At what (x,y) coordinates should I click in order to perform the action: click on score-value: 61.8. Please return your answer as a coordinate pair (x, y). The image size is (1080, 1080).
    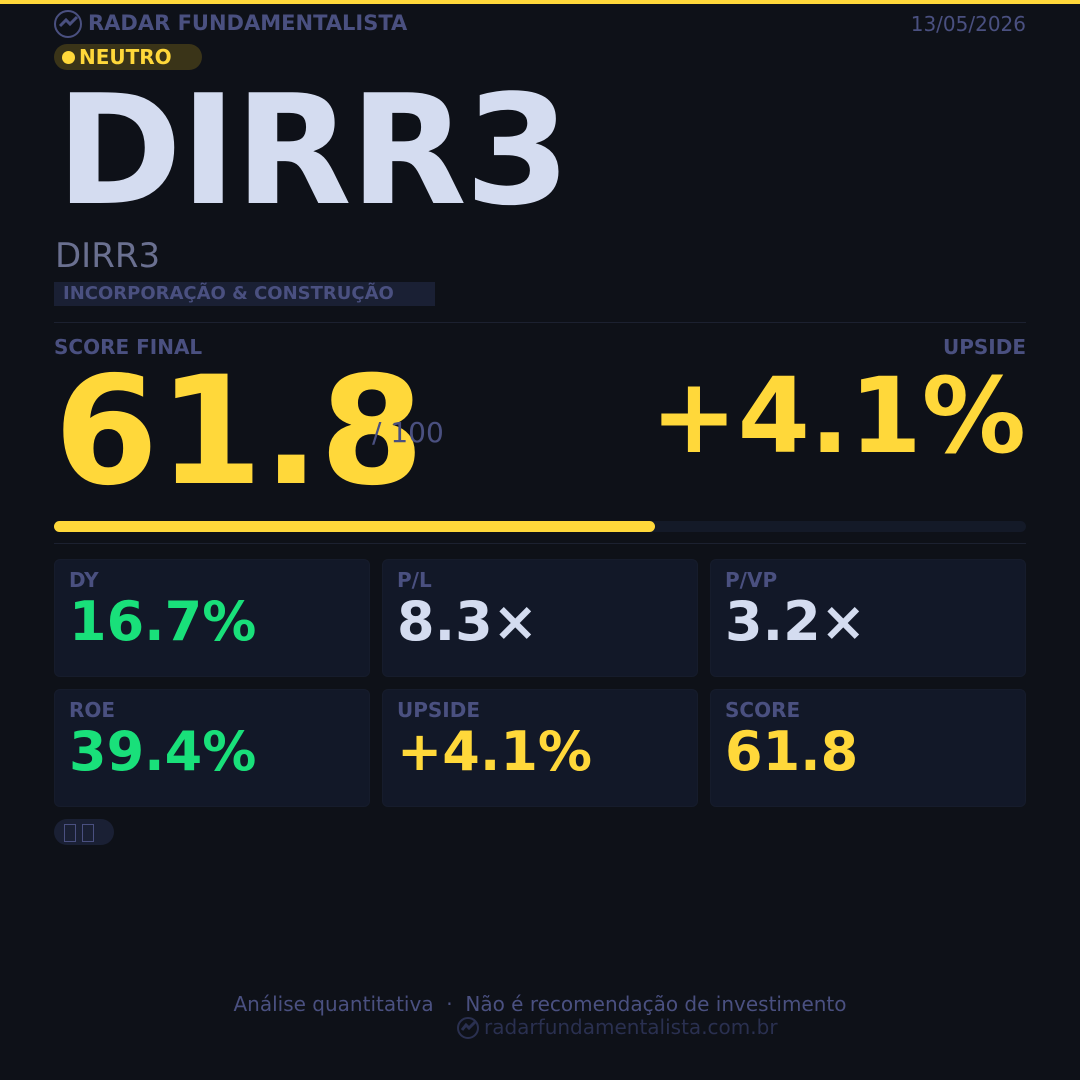
    Looking at the image, I should click on (239, 432).